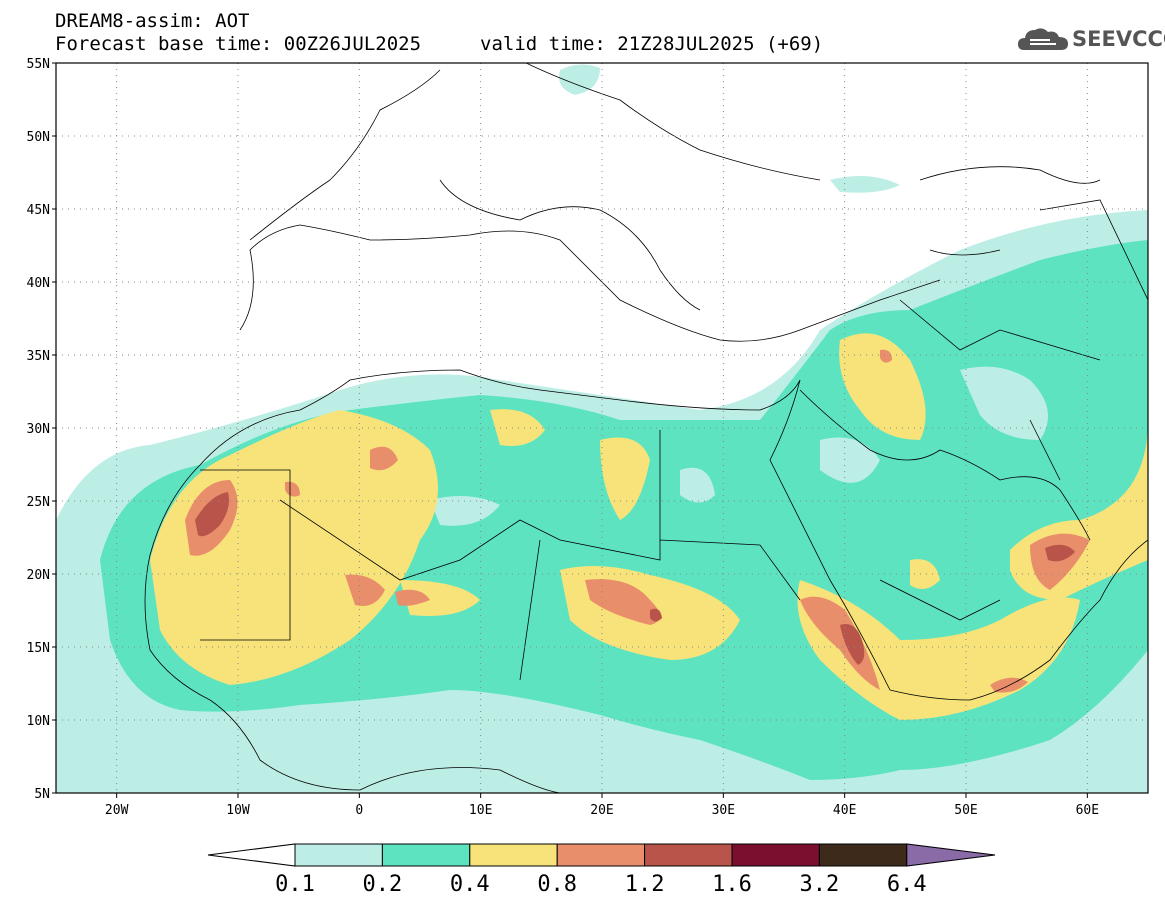 This screenshot has height=905, width=1165. Describe the element at coordinates (295, 884) in the screenshot. I see `colorbar-level-label: 0.1` at that location.